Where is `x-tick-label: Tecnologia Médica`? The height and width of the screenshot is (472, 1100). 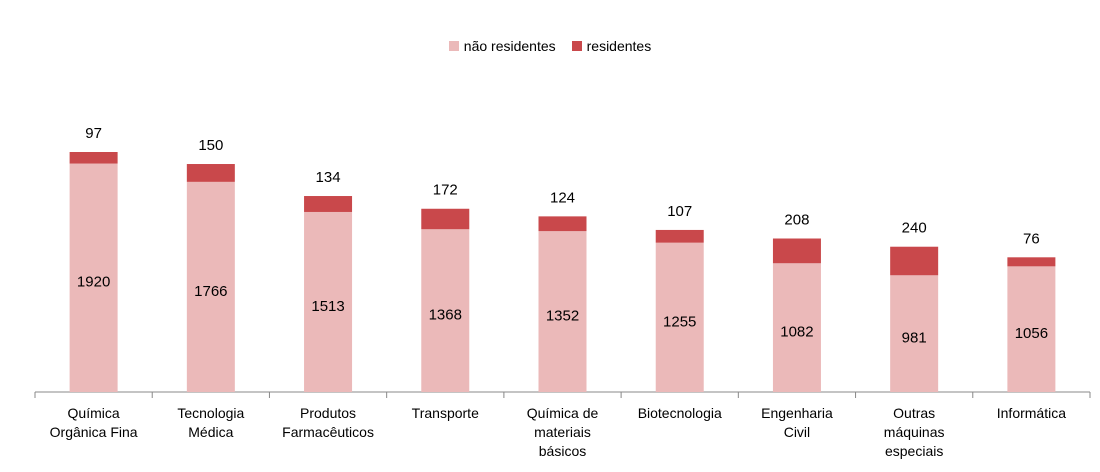 x-tick-label: Tecnologia Médica is located at coordinates (211, 422).